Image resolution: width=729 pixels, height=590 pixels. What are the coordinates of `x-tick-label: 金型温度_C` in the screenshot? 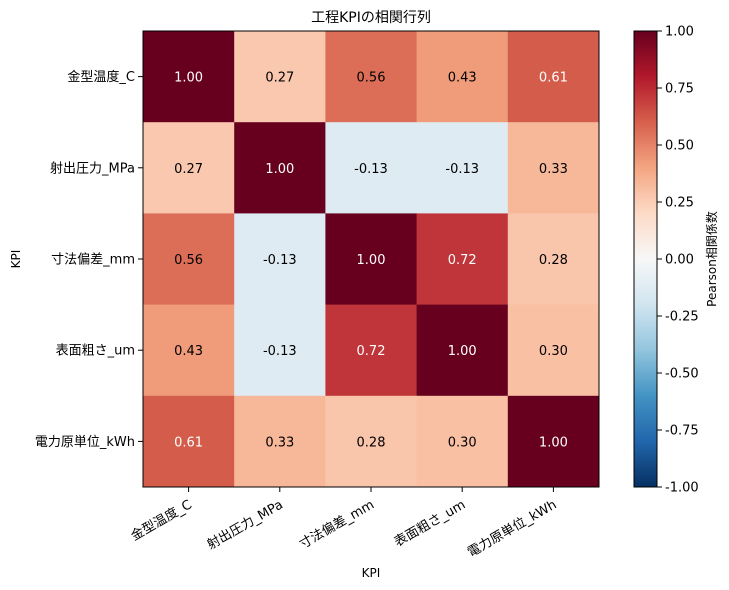 It's located at (161, 521).